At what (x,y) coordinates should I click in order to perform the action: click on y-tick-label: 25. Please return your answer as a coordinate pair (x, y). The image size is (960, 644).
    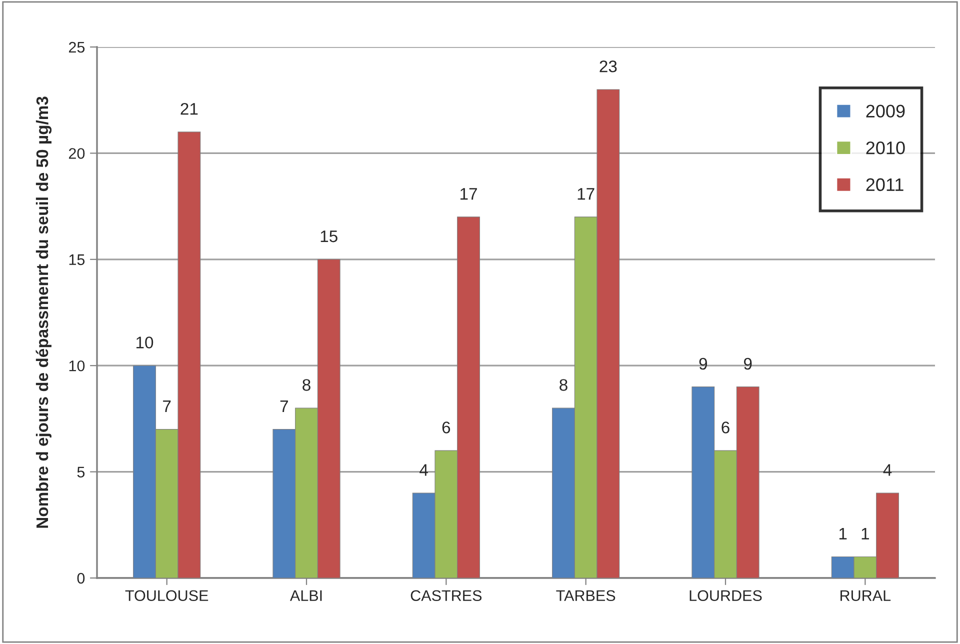
    Looking at the image, I should click on (76, 47).